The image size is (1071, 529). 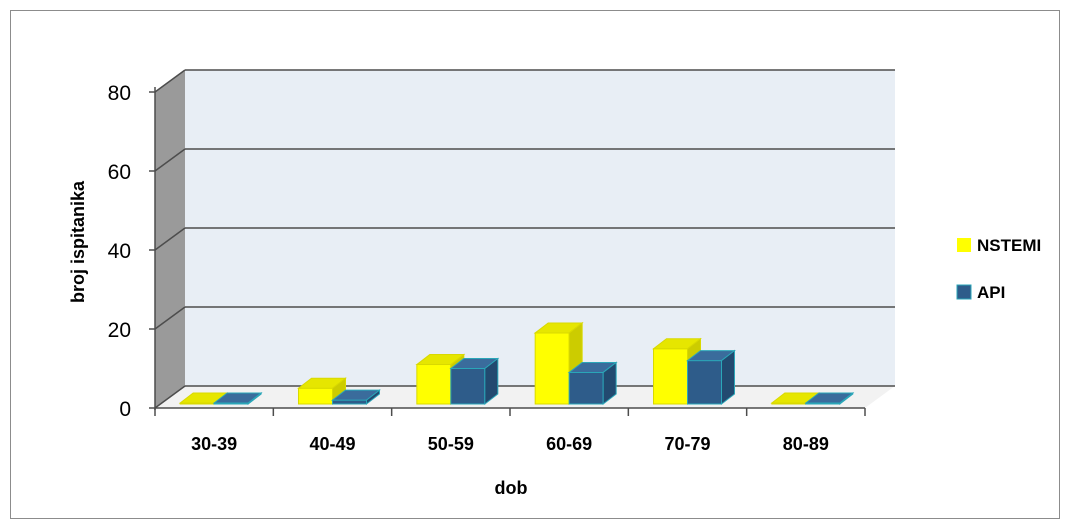 I want to click on legend-item-nstemi: NSTEMI, so click(x=999, y=245).